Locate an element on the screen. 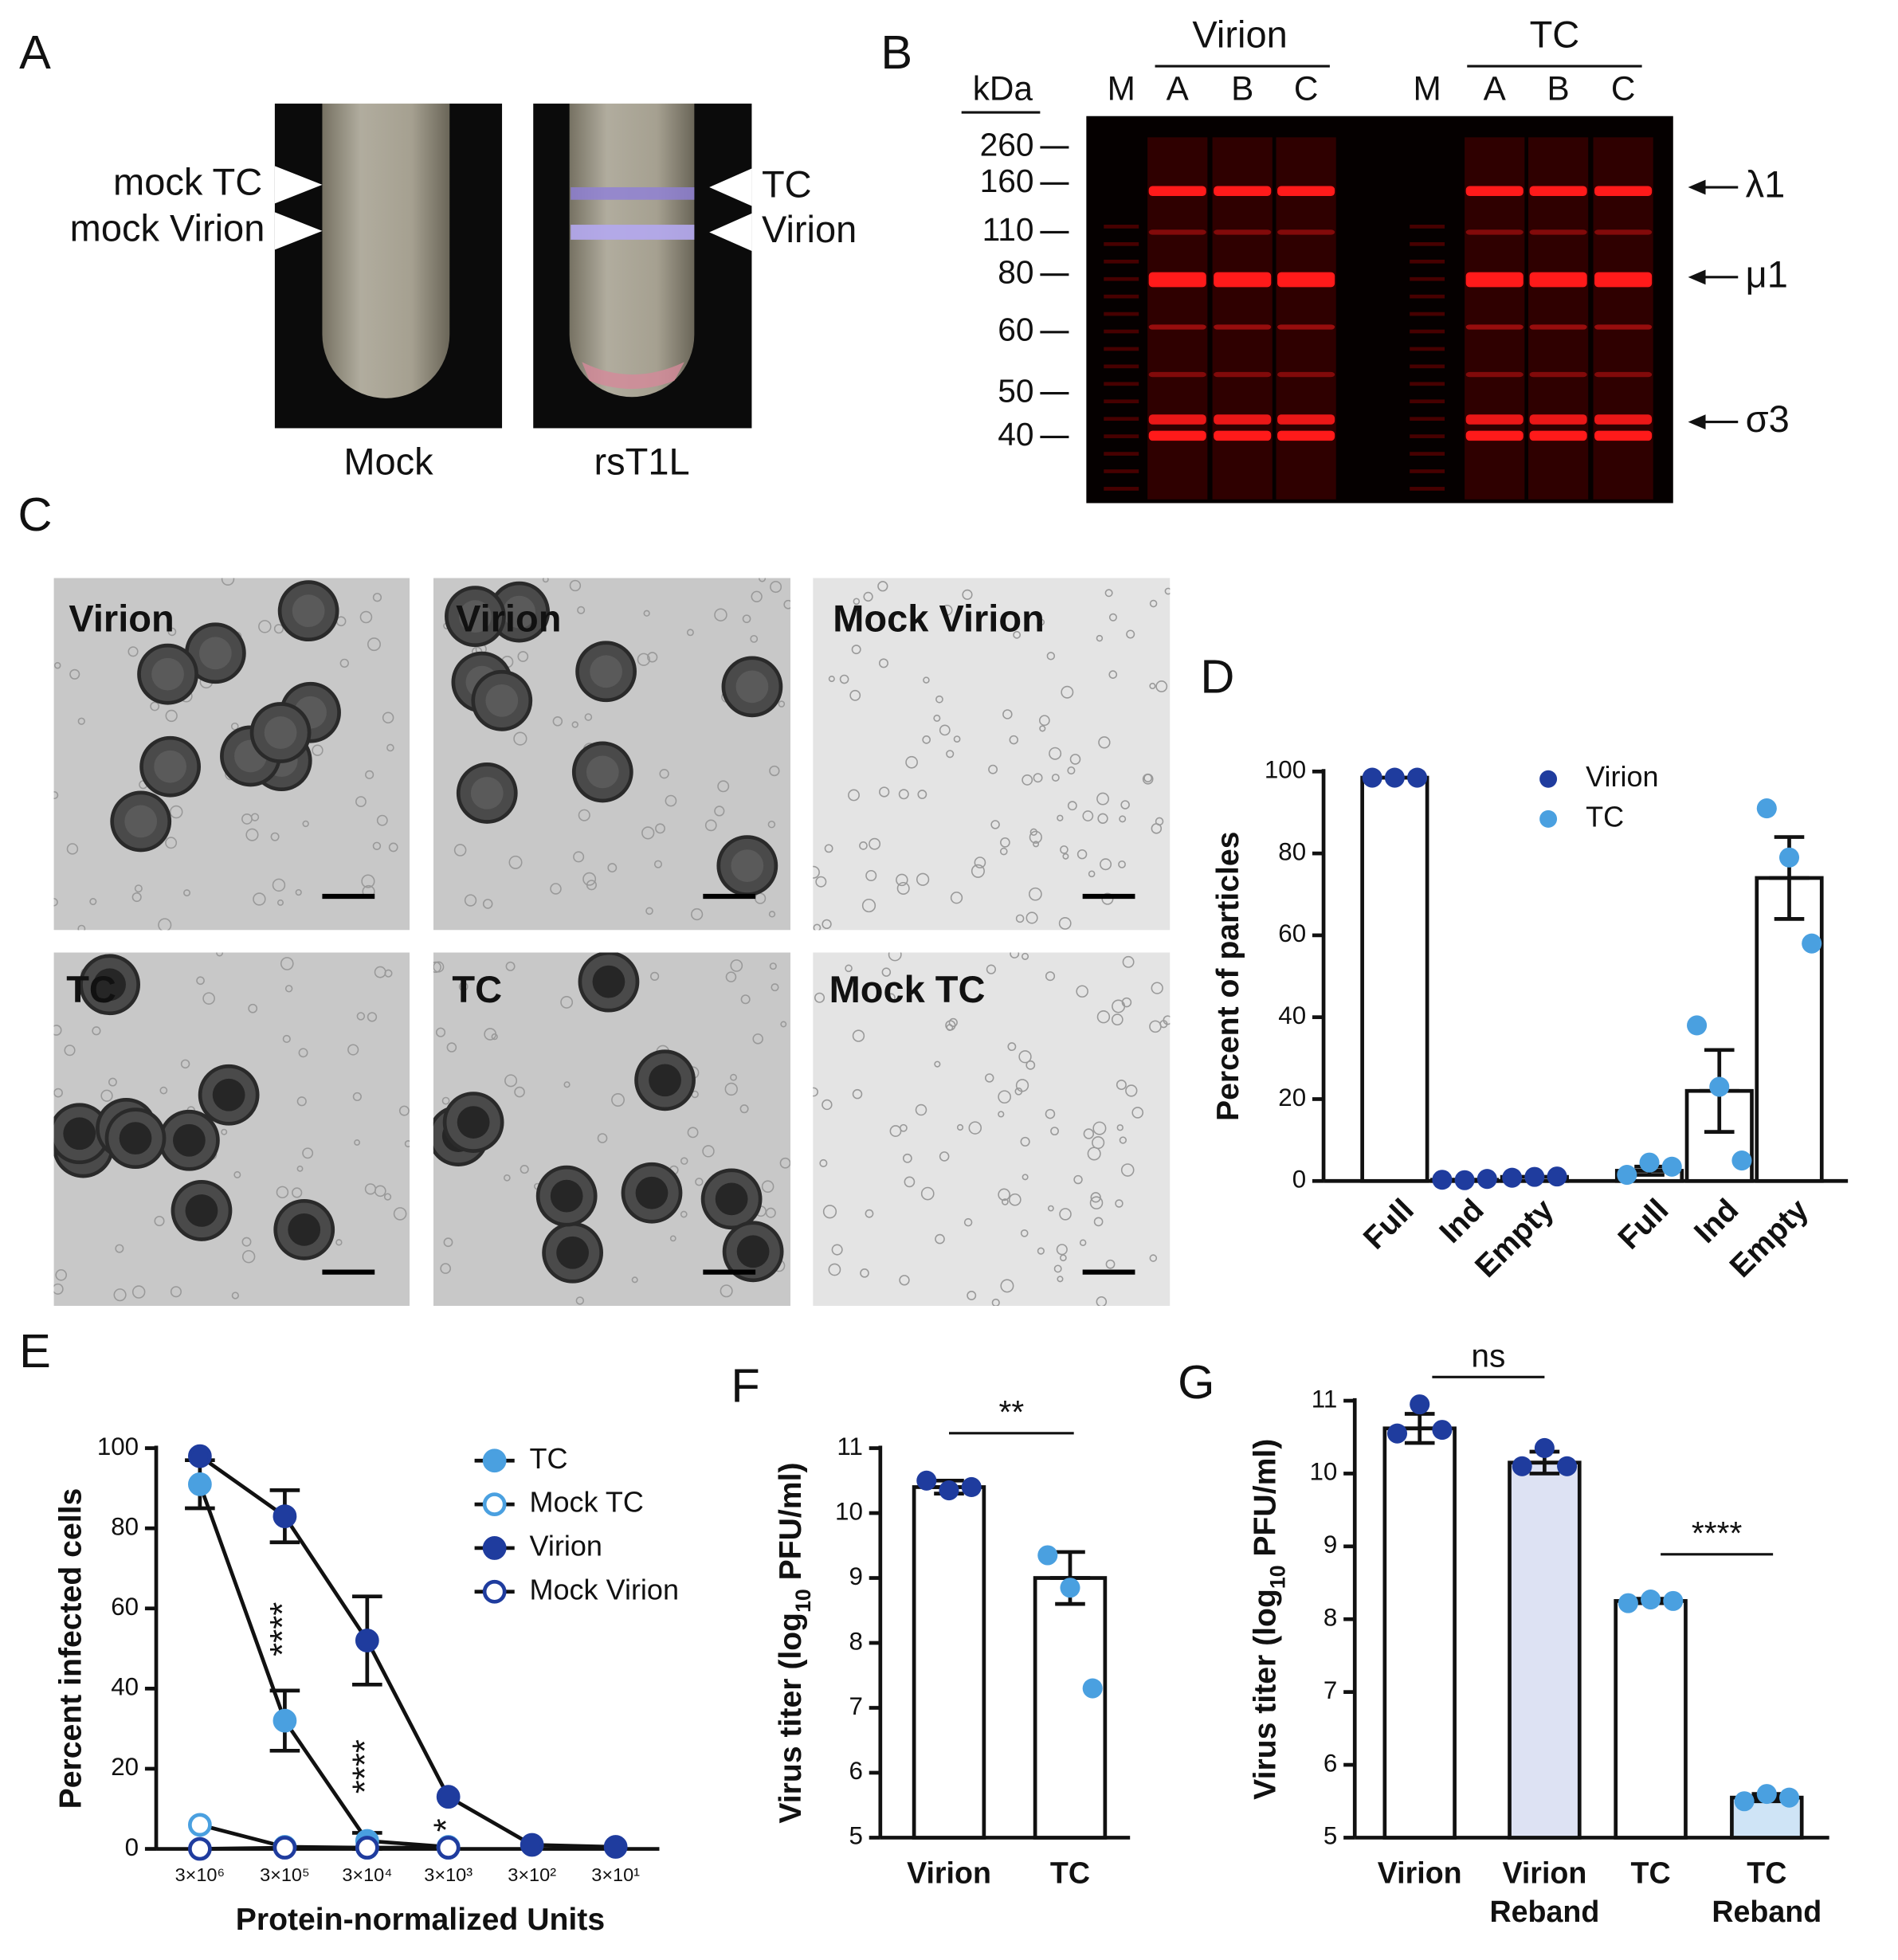 This screenshot has height=1960, width=1898. gel-rules is located at coordinates (1301, 89).